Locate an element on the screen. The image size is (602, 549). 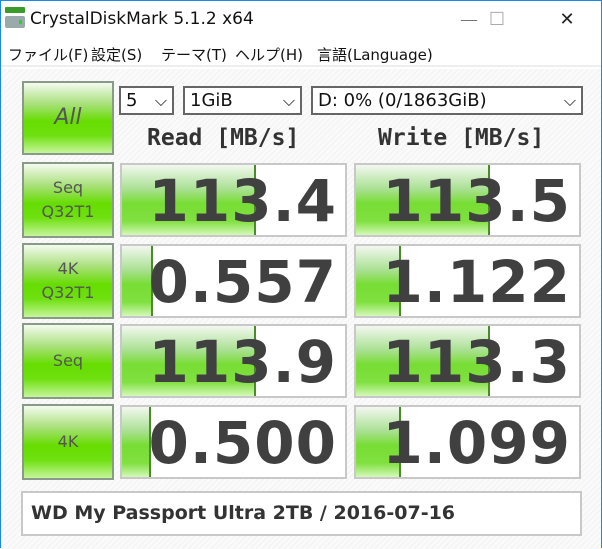
read-value: 0.557 is located at coordinates (242, 282).